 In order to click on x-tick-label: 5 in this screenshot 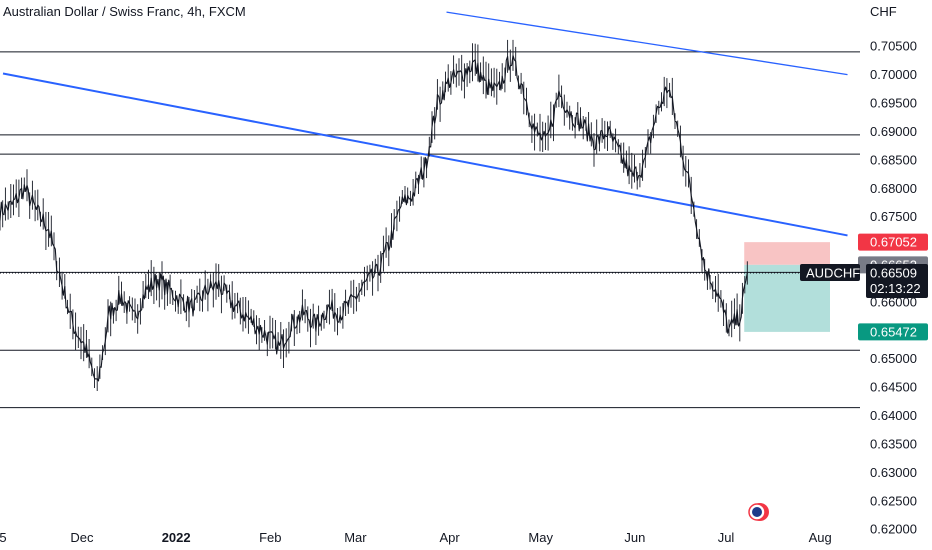, I will do `click(3, 537)`.